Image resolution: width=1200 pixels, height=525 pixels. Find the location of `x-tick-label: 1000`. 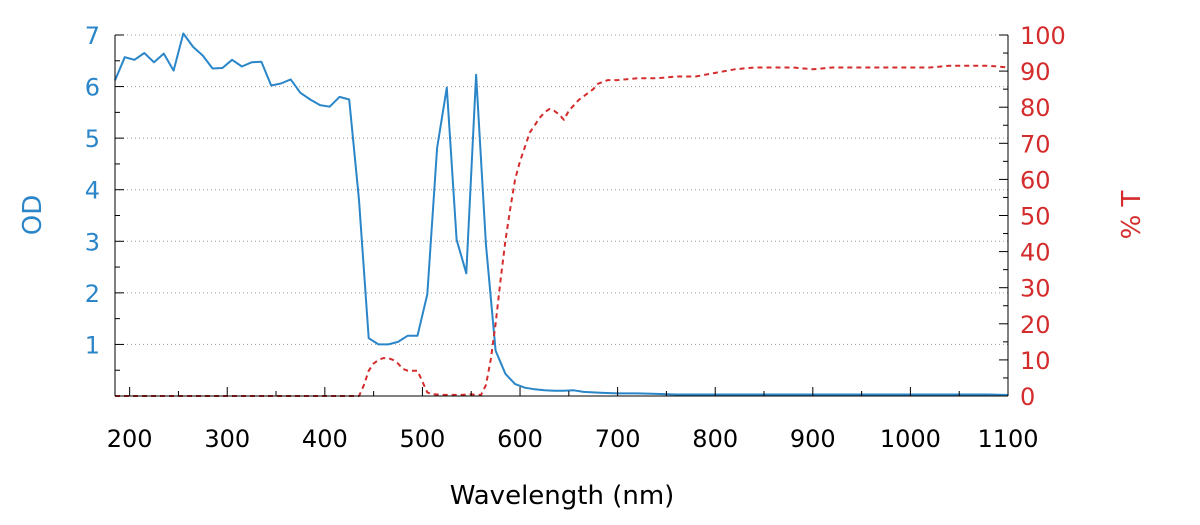

x-tick-label: 1000 is located at coordinates (910, 439).